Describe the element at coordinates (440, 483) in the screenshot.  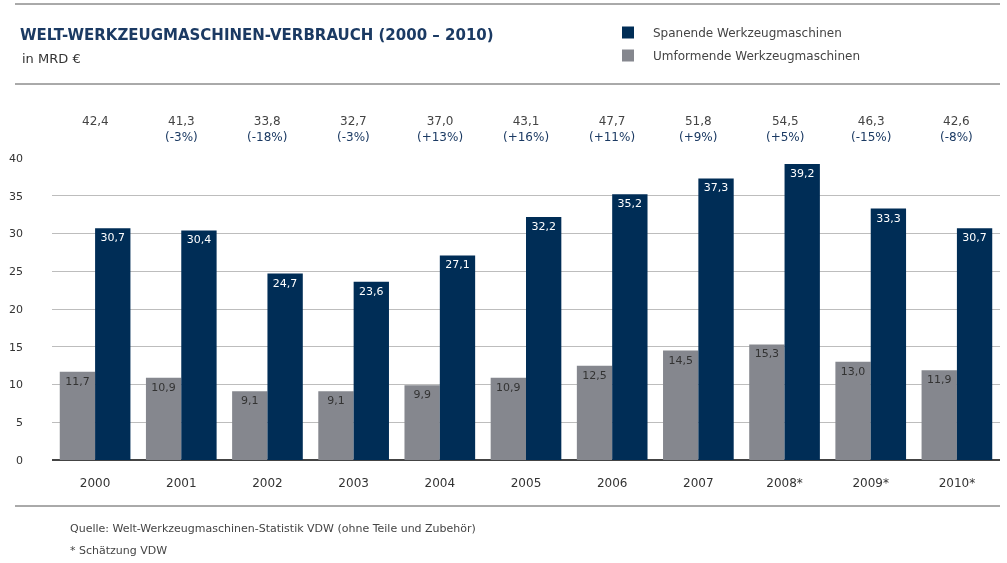
I see `x-tick-label: 2004` at that location.